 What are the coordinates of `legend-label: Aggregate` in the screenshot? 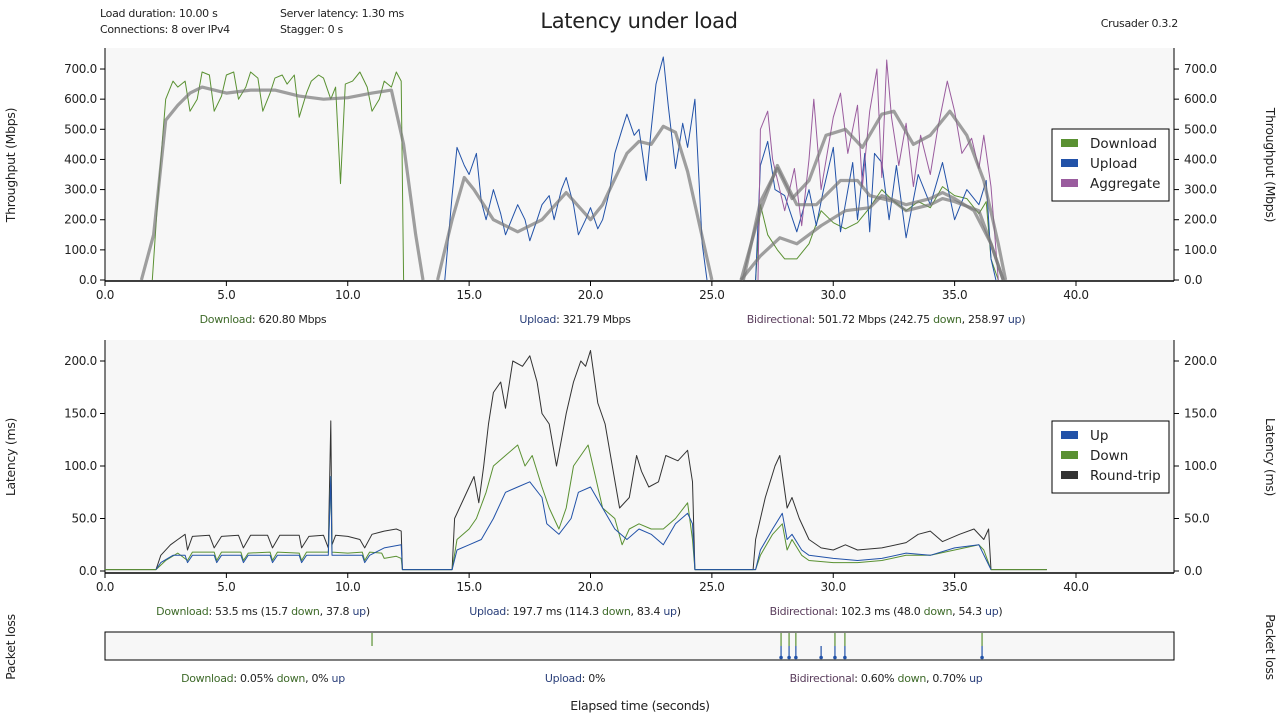 It's located at (1125, 184).